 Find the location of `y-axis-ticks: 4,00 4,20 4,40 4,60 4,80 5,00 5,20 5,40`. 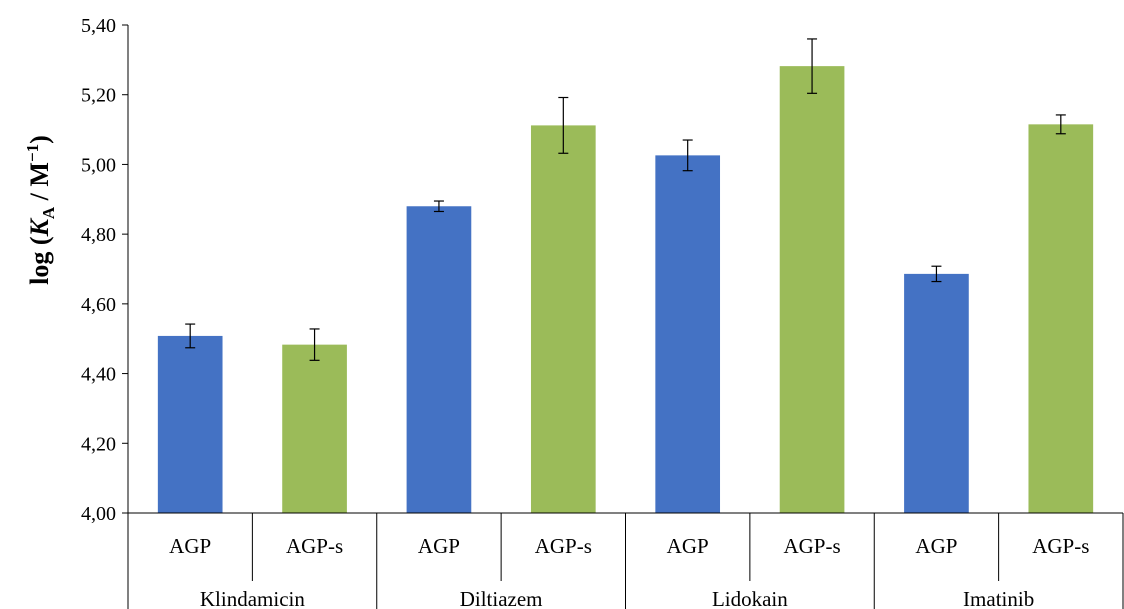

y-axis-ticks: 4,00 4,20 4,40 4,60 4,80 5,00 5,20 5,40 is located at coordinates (104, 270).